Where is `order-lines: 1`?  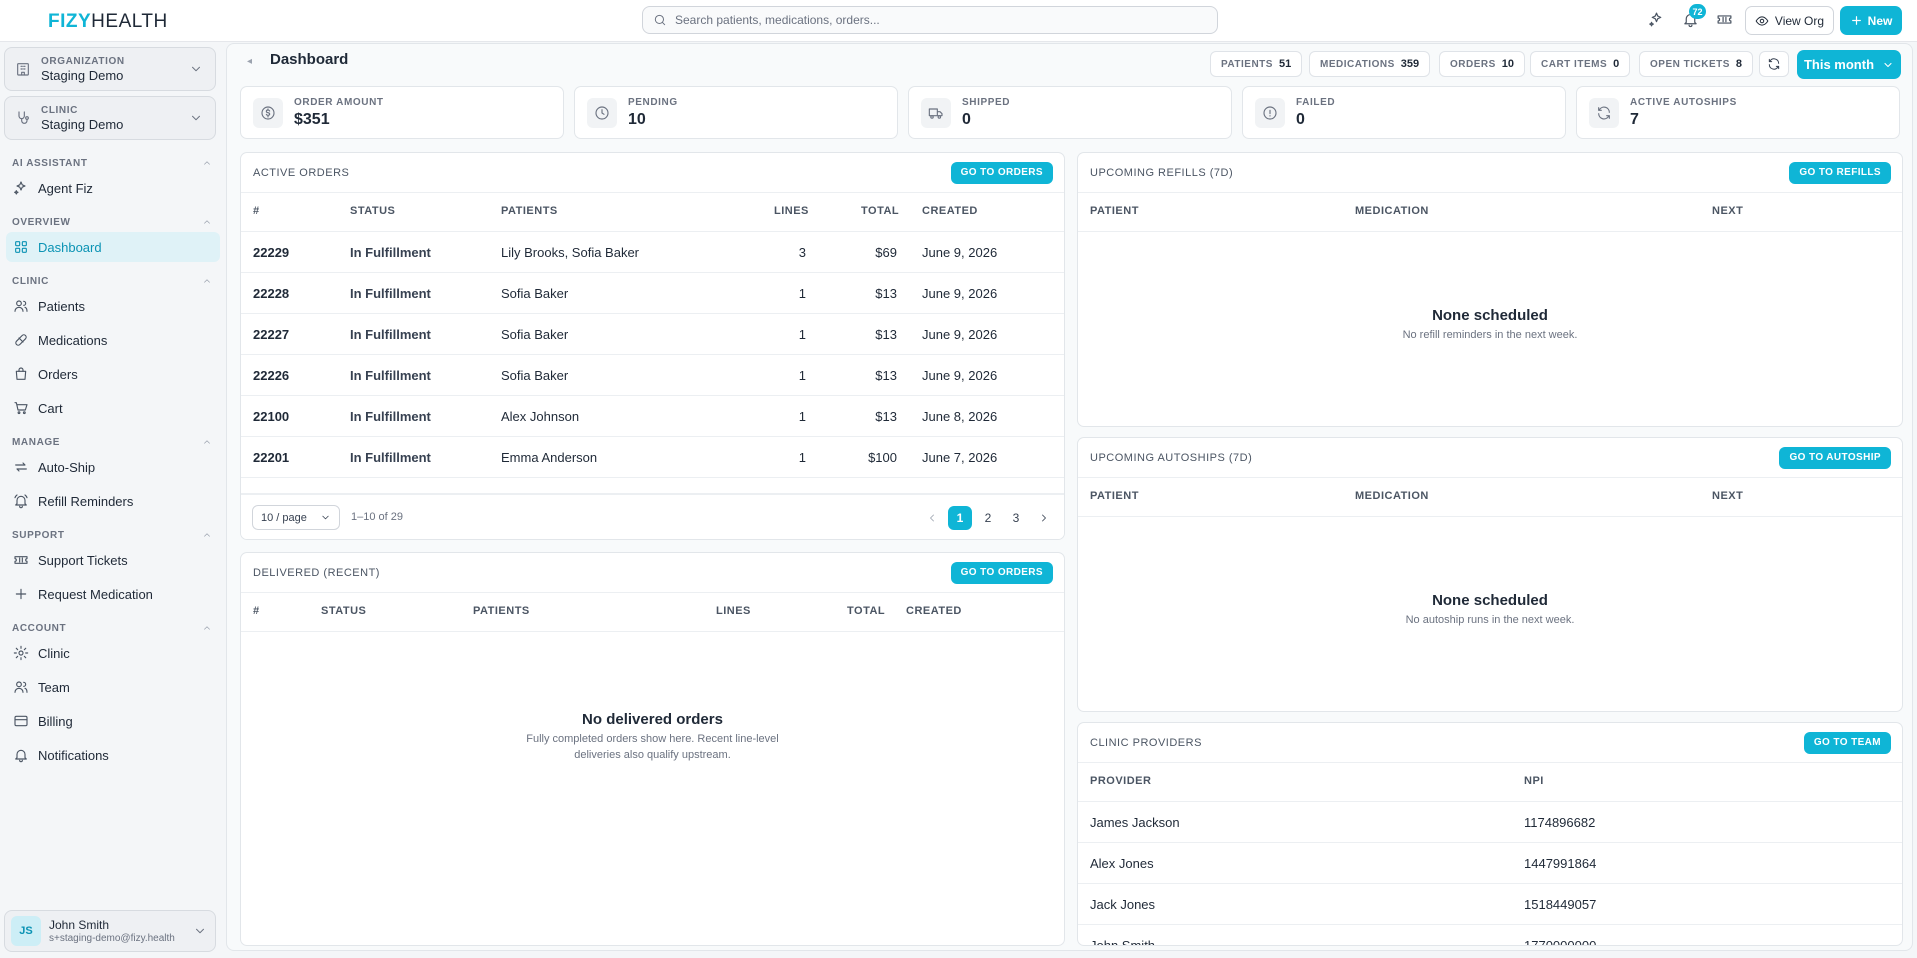
order-lines: 1 is located at coordinates (802, 293).